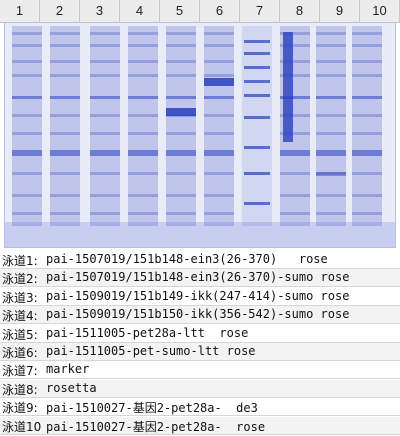  Describe the element at coordinates (140, 11) in the screenshot. I see `column-header-4: 4` at that location.